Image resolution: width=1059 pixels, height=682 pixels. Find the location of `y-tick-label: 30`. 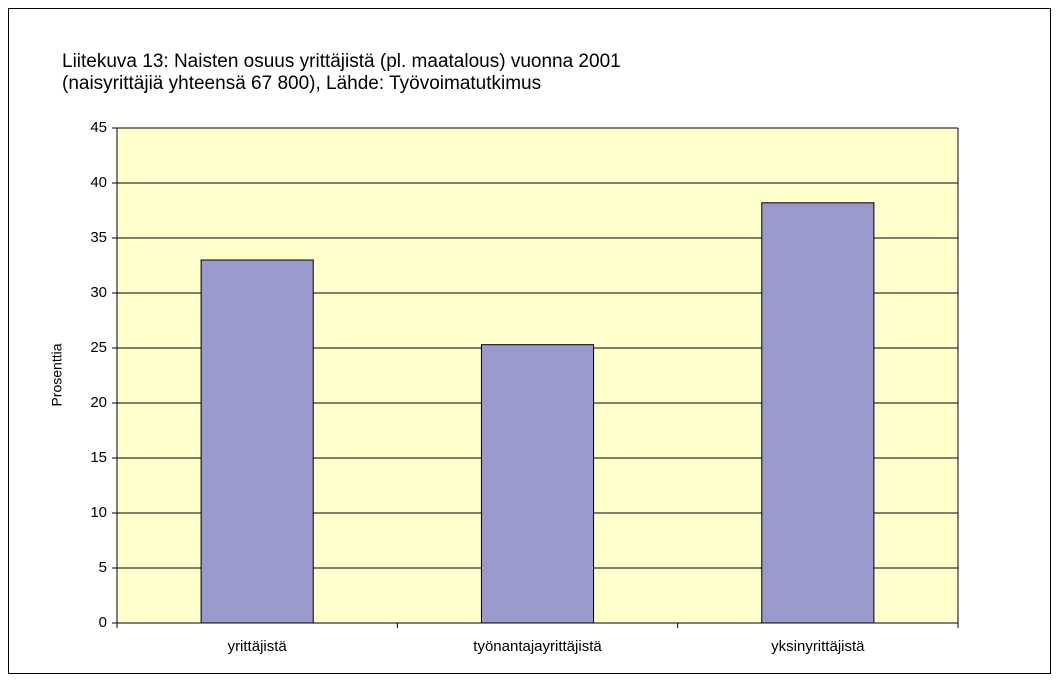

y-tick-label: 30 is located at coordinates (98, 292).